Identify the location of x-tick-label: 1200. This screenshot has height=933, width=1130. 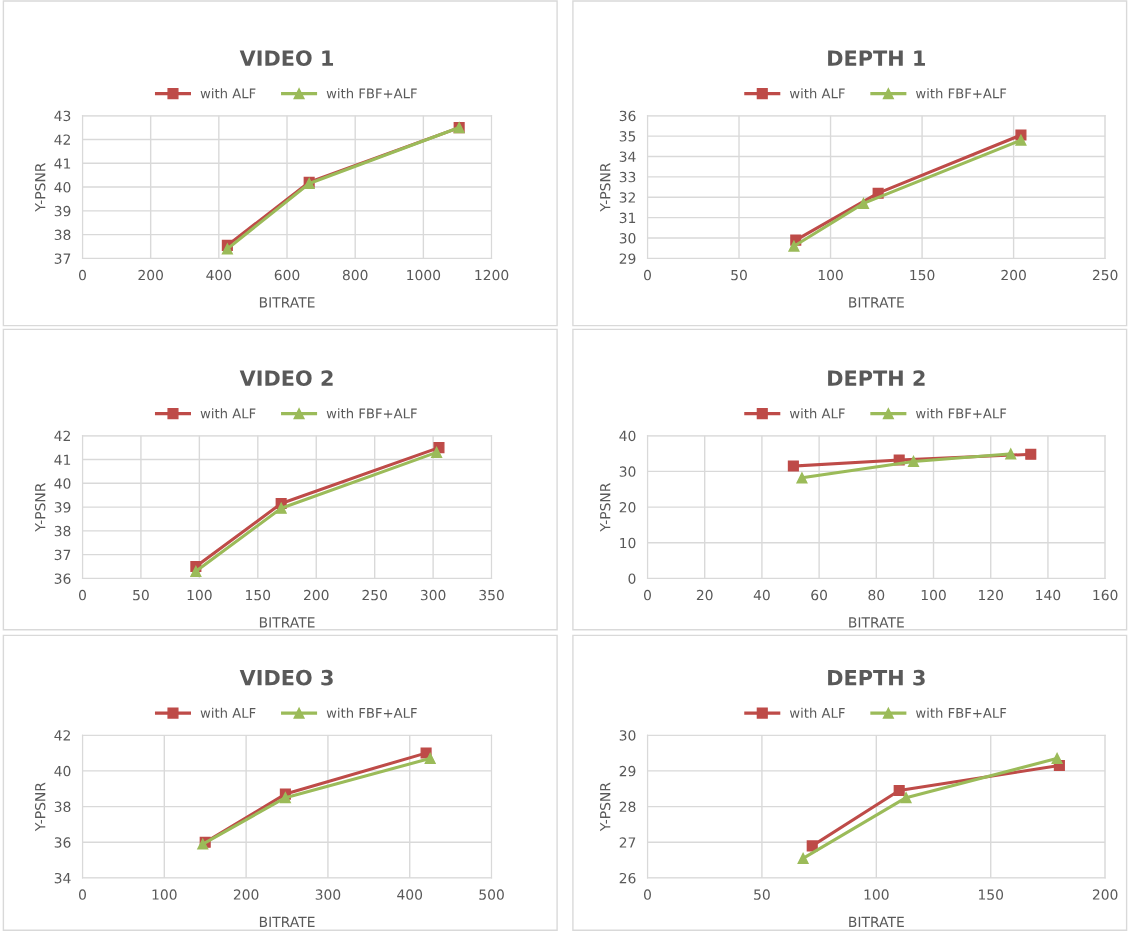
(492, 275).